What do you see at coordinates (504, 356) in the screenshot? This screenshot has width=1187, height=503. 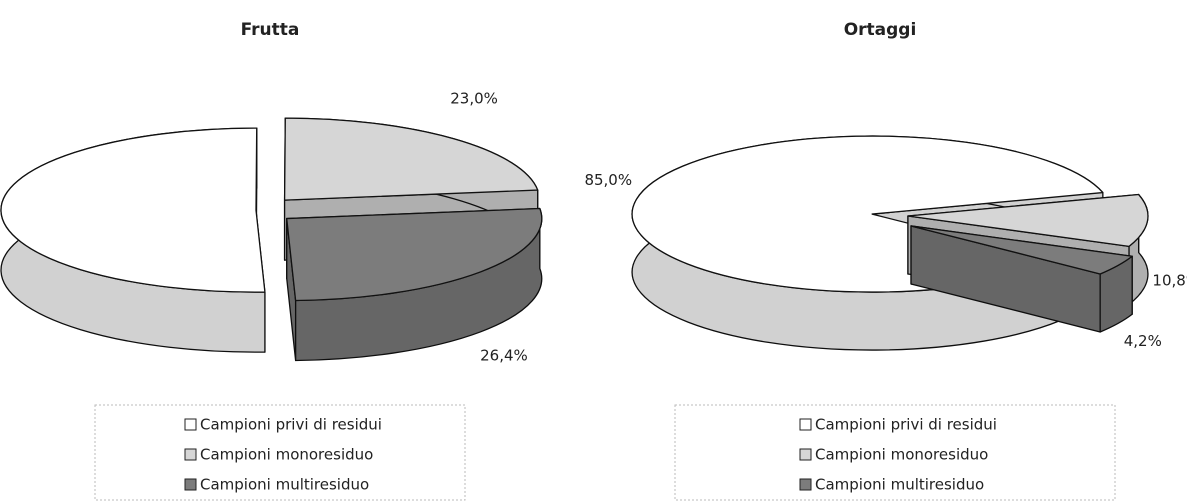 I see `data-label: 26,4%` at bounding box center [504, 356].